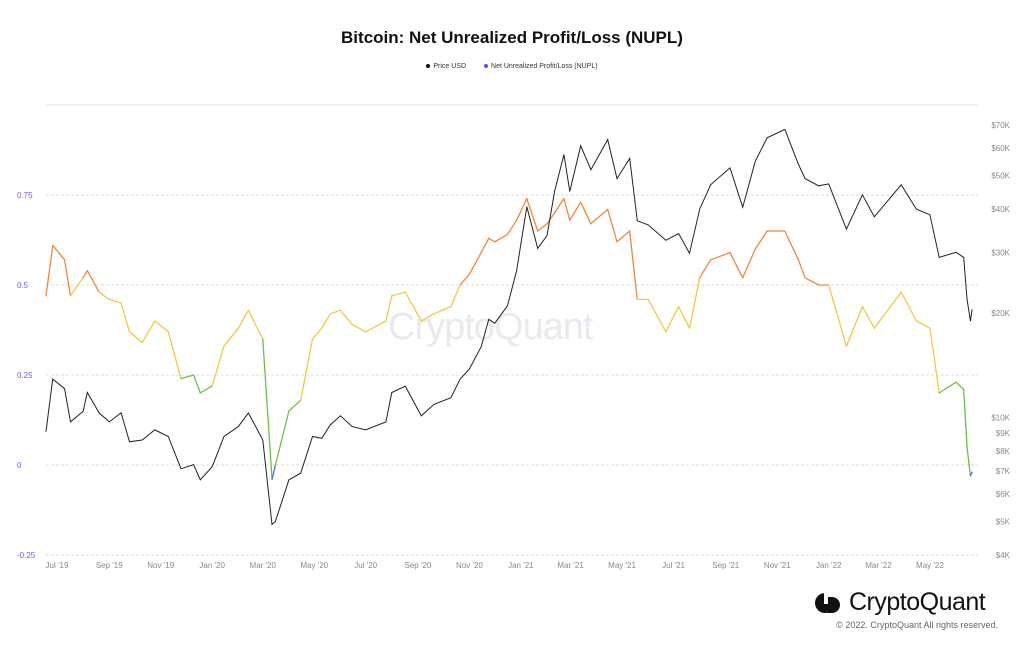 This screenshot has height=645, width=1024. I want to click on x-tick-label: Nov '20, so click(469, 565).